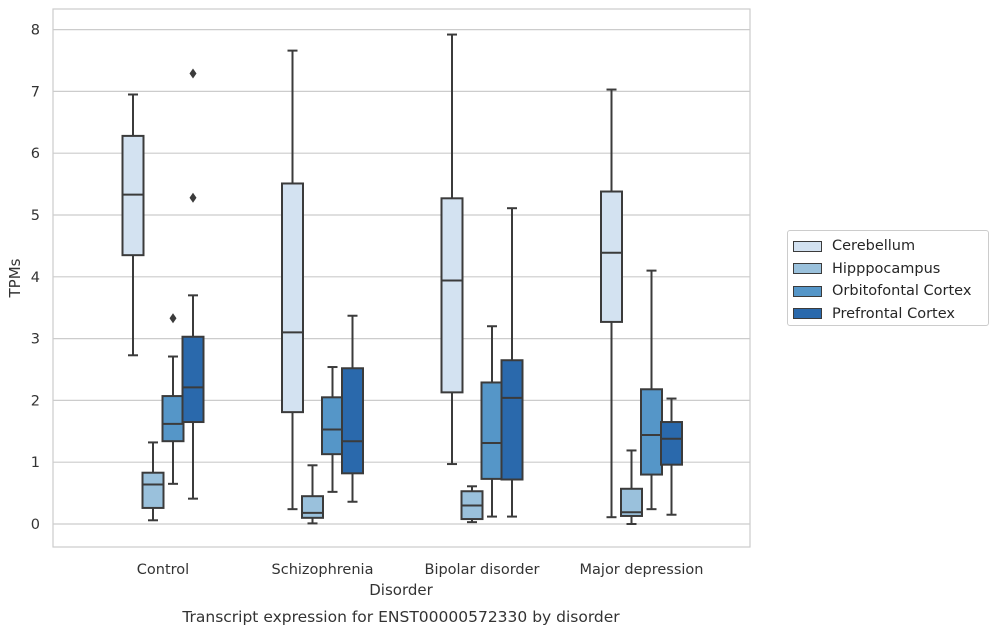 The image size is (999, 634). I want to click on y-tick-label: 3, so click(35, 340).